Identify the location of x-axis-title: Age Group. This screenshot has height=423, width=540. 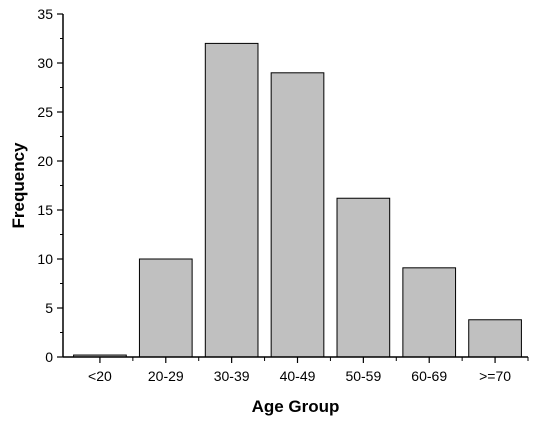
(296, 406).